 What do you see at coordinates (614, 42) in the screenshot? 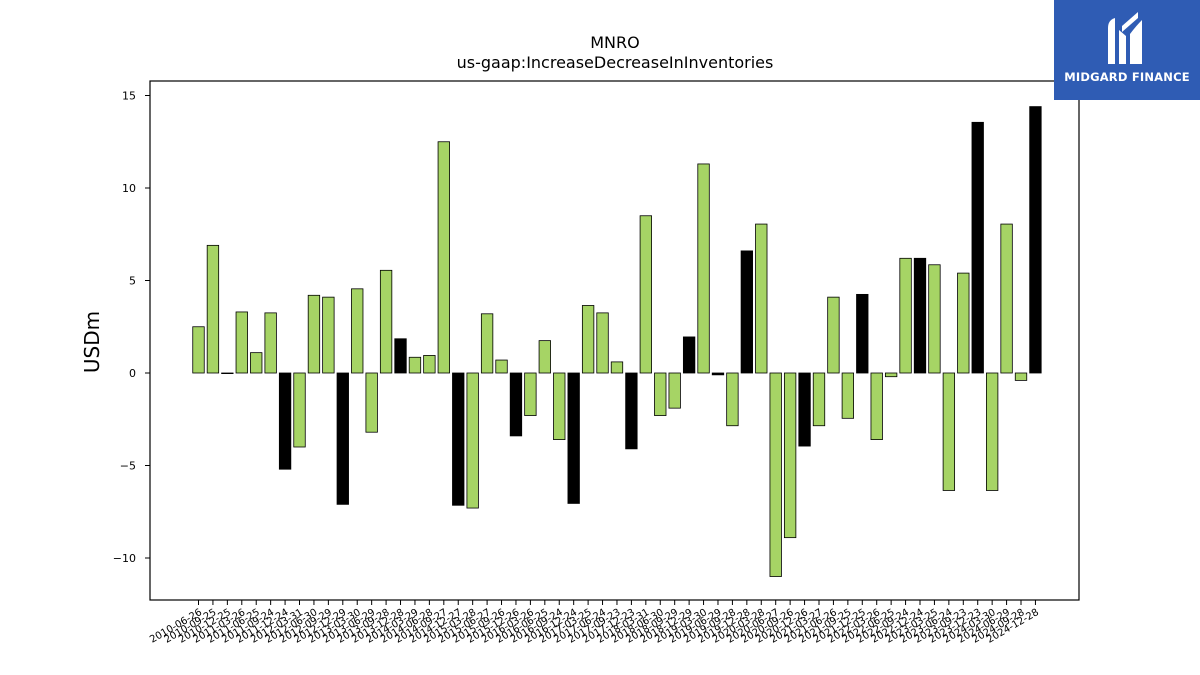
I see `chart-title: MNRO` at bounding box center [614, 42].